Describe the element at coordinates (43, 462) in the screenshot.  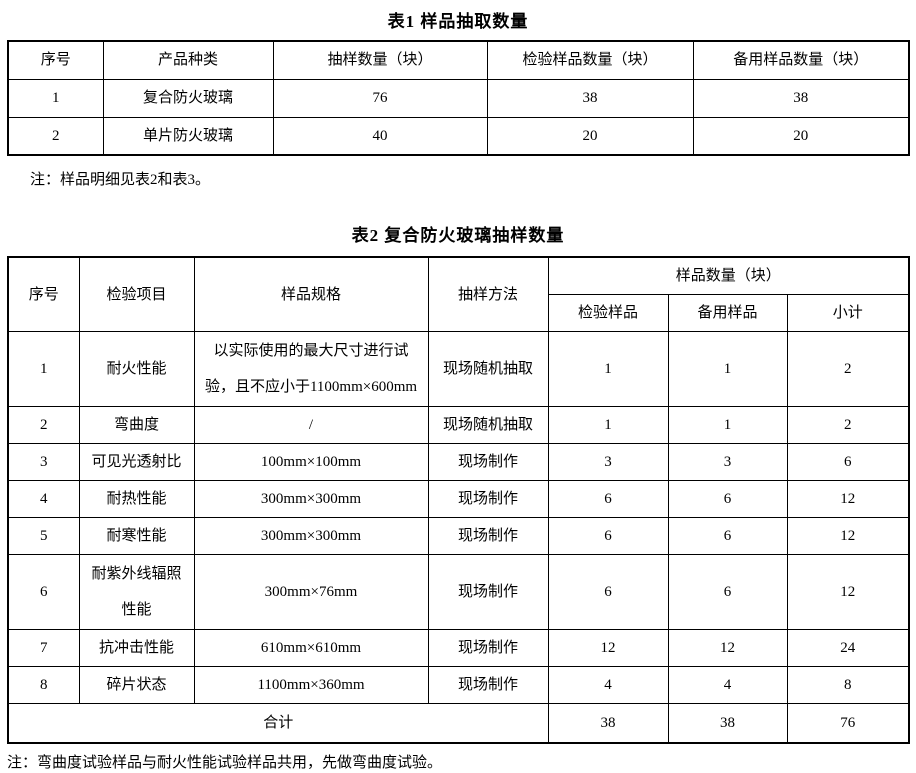
I see `cell-no: 3` at that location.